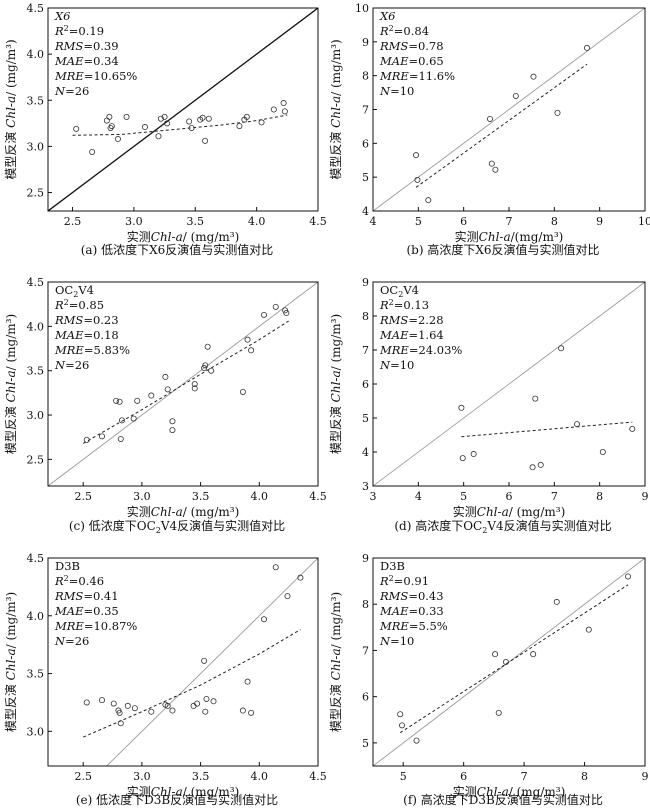 This screenshot has height=809, width=650. I want to click on rms-stat: RMS=2.28, so click(411, 320).